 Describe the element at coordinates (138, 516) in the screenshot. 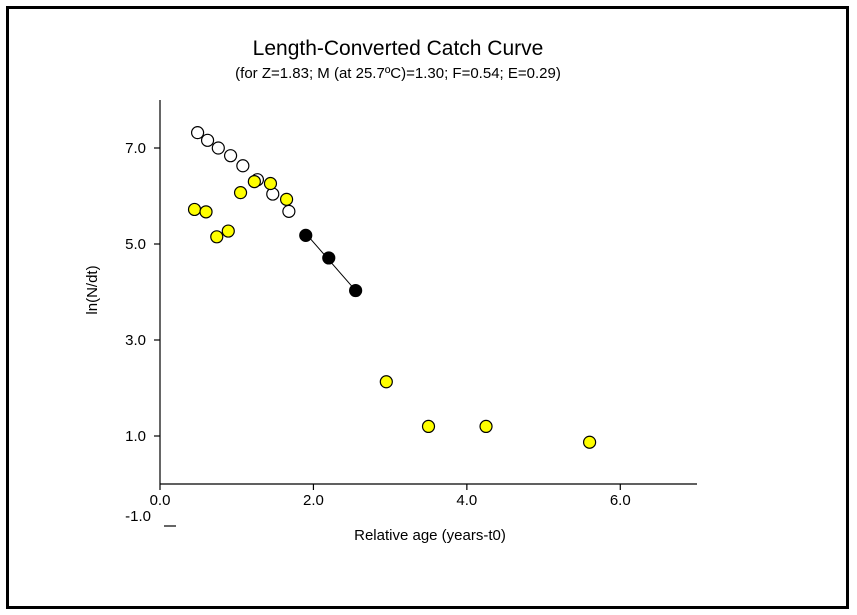

I see `y-tick-label: -1.0` at that location.